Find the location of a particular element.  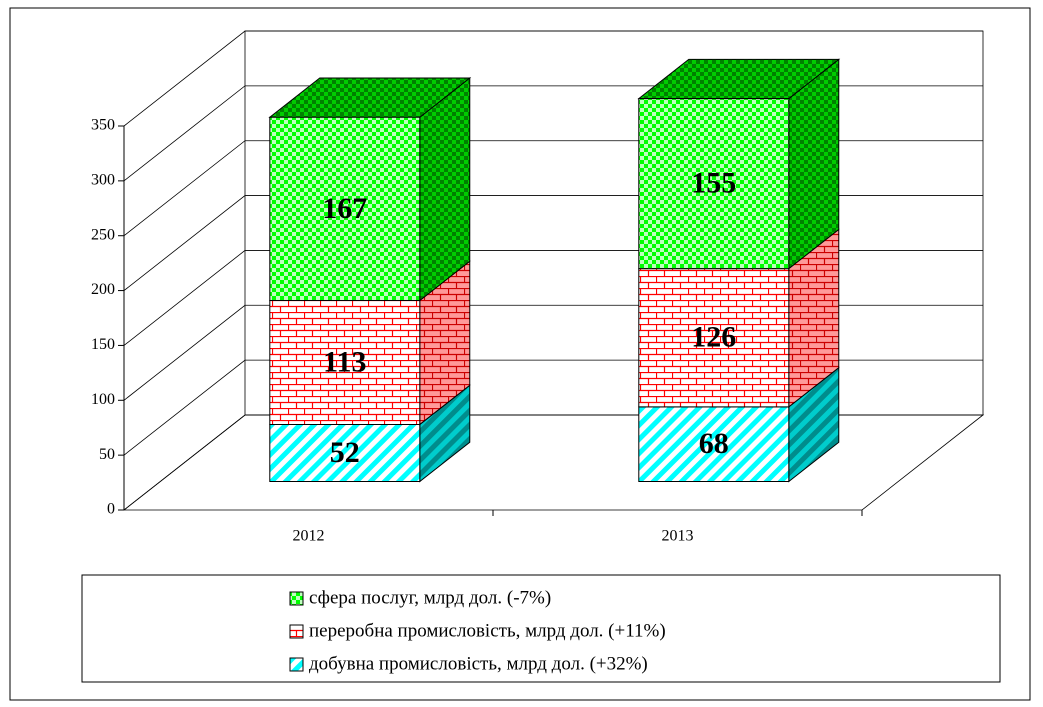

legend-box is located at coordinates (541, 628).